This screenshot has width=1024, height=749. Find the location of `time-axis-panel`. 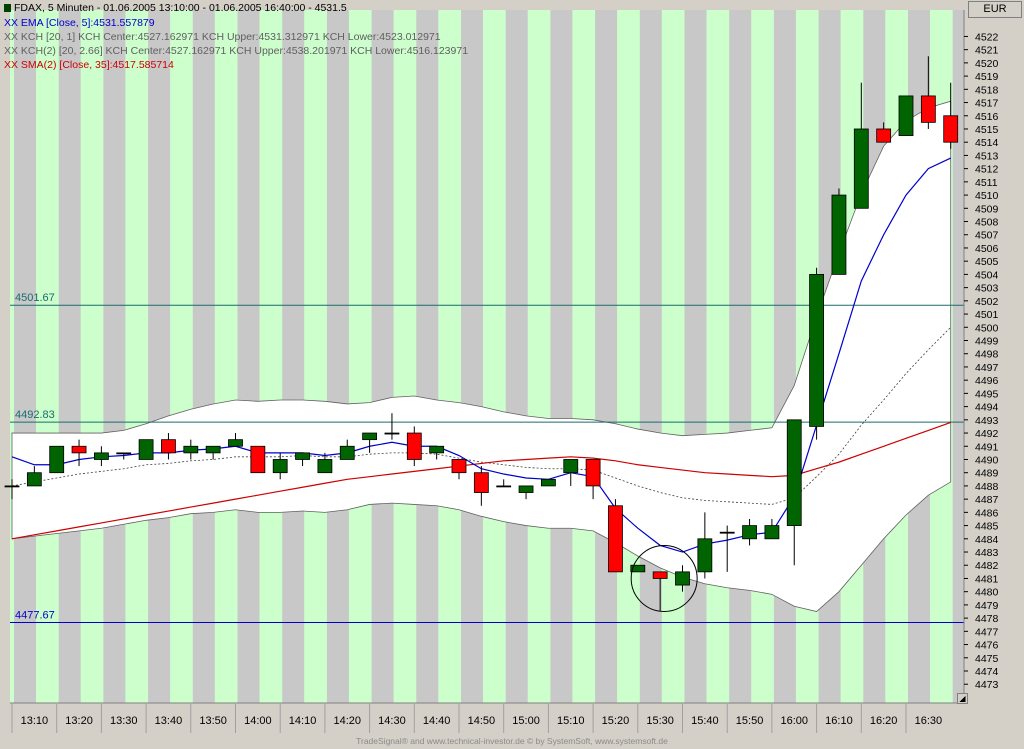

time-axis-panel is located at coordinates (512, 719).